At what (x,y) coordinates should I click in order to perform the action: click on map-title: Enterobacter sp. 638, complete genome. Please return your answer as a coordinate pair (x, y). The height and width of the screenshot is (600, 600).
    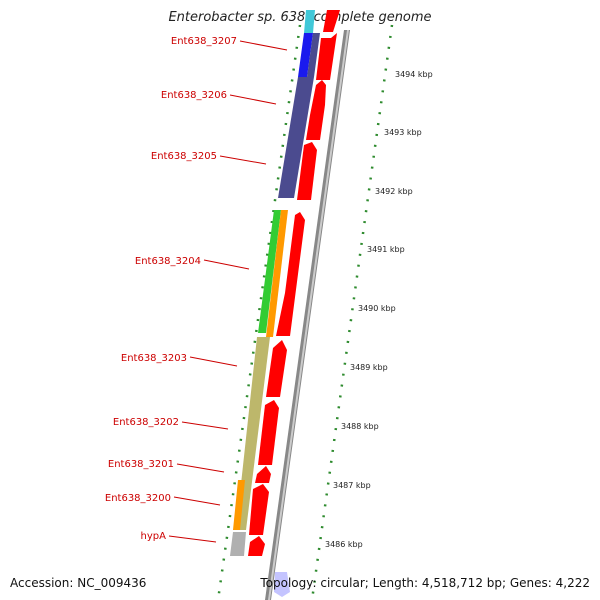
    Looking at the image, I should click on (300, 17).